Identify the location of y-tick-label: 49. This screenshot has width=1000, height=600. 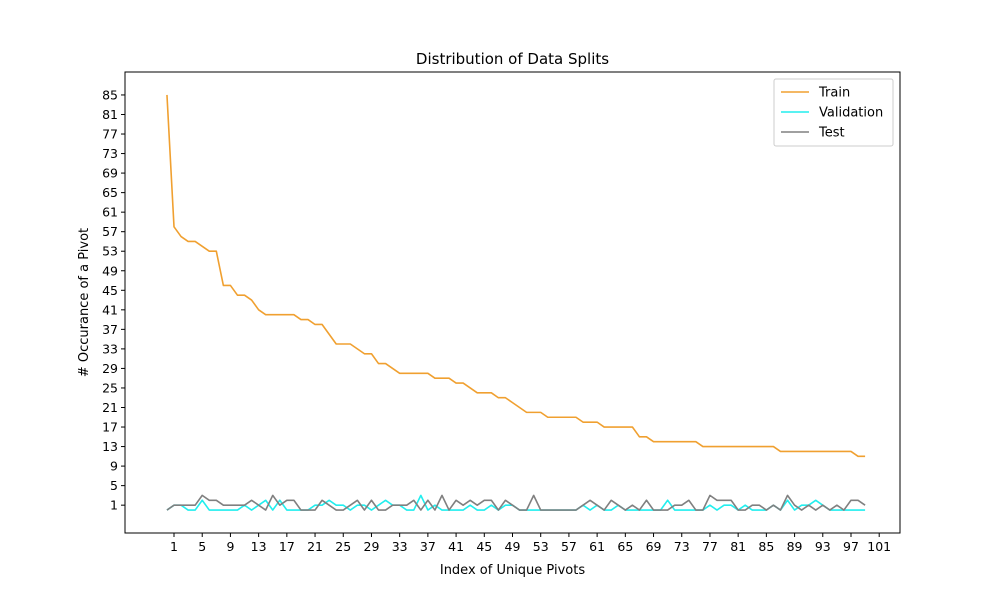
(110, 270).